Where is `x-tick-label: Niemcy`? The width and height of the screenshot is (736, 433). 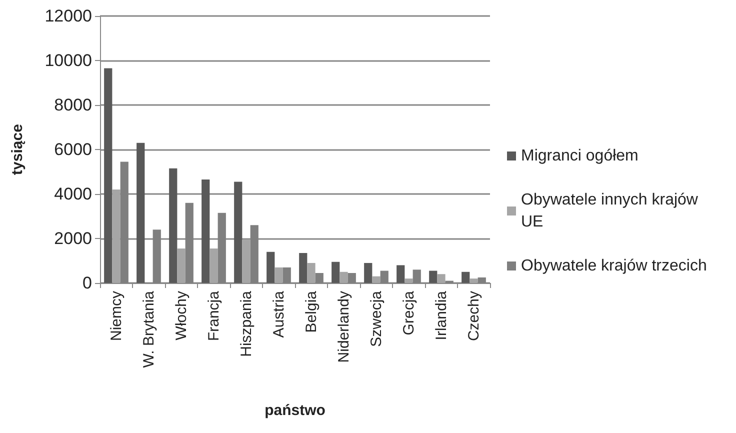
x-tick-label: Niemcy is located at coordinates (116, 316).